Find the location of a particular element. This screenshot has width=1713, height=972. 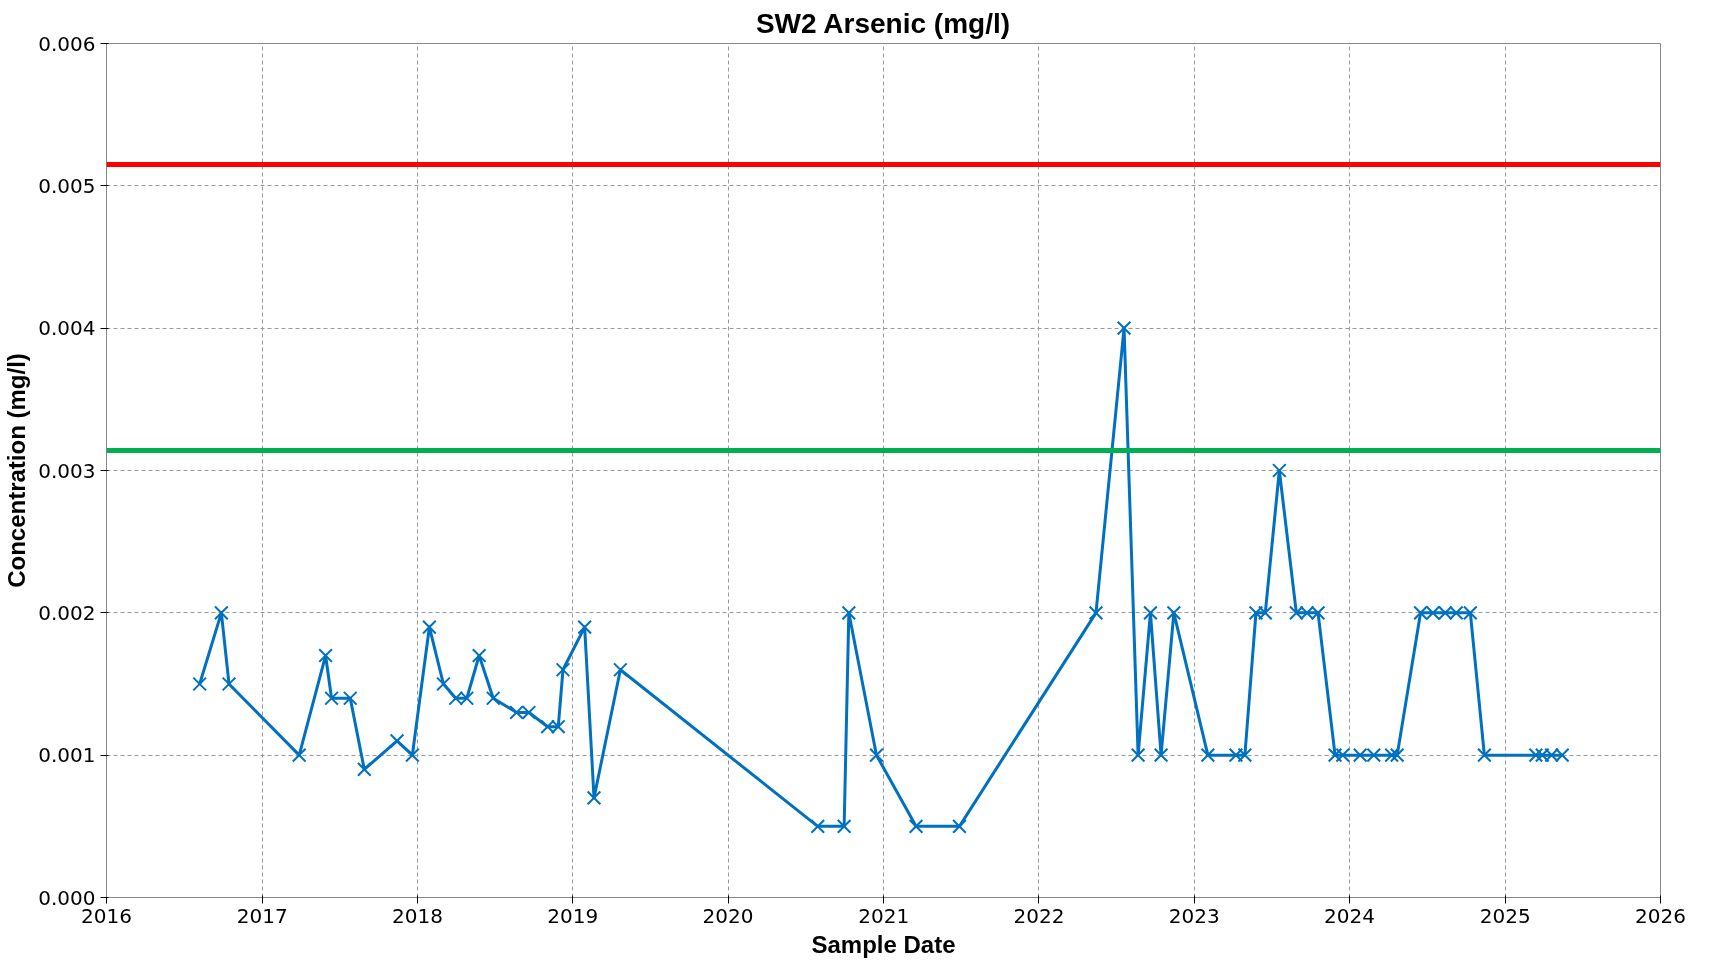

x-tick-label: 2022 is located at coordinates (1039, 915).